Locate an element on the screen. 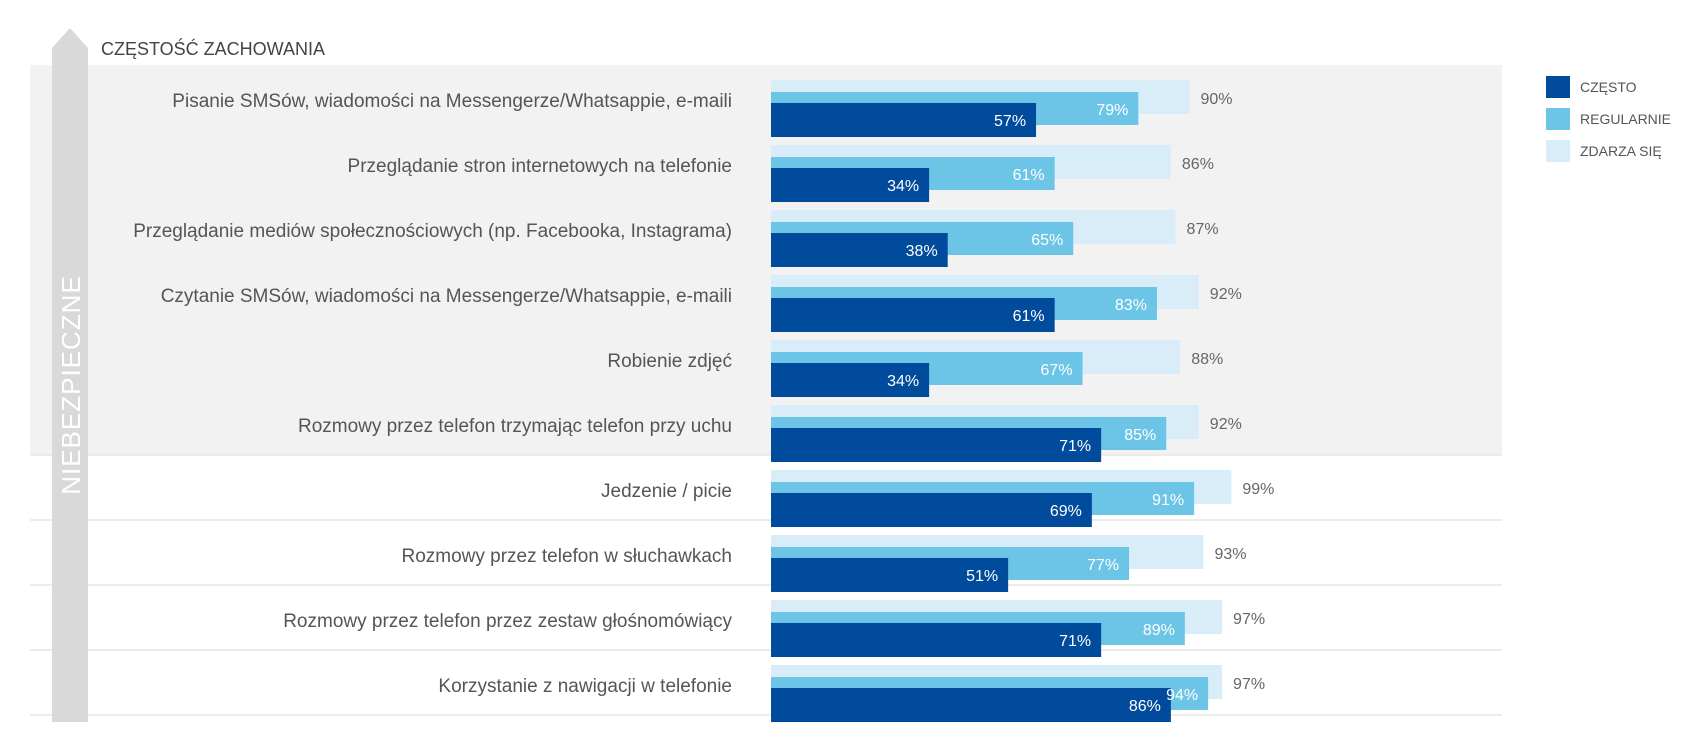 This screenshot has height=737, width=1693. value-label-zdarza-sie: 90% is located at coordinates (1217, 99).